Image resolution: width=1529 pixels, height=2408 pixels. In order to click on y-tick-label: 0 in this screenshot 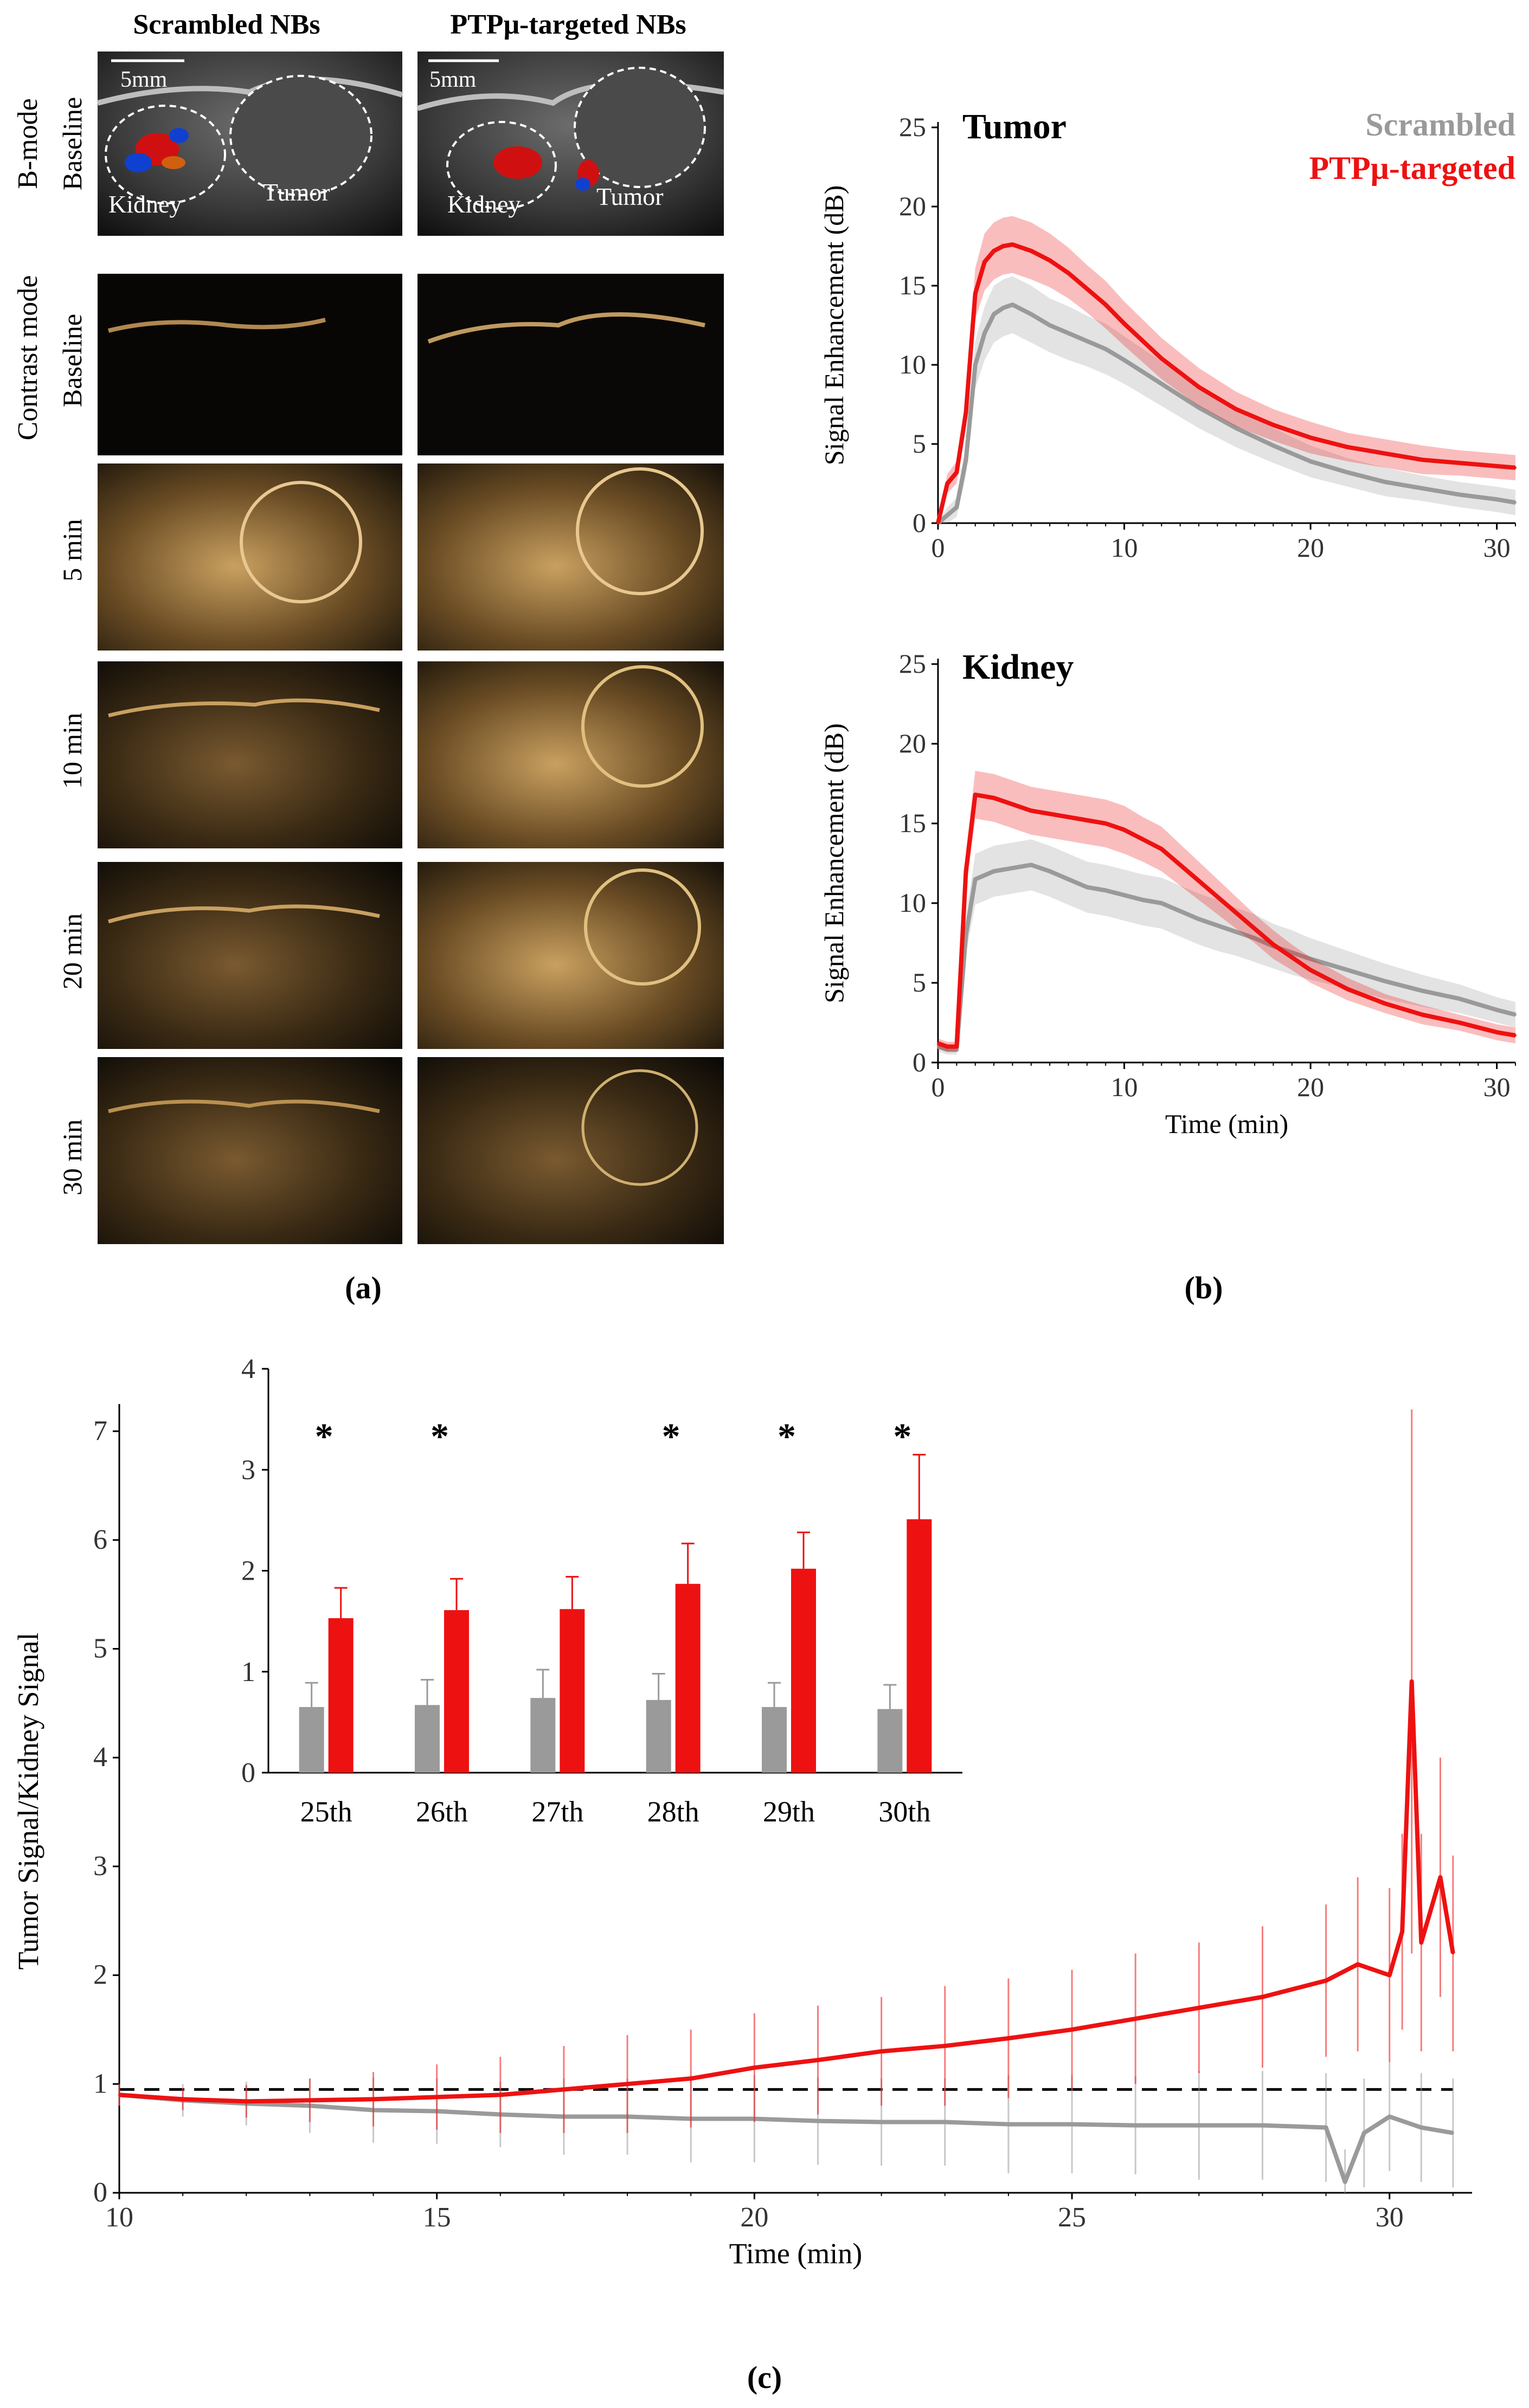, I will do `click(919, 1062)`.